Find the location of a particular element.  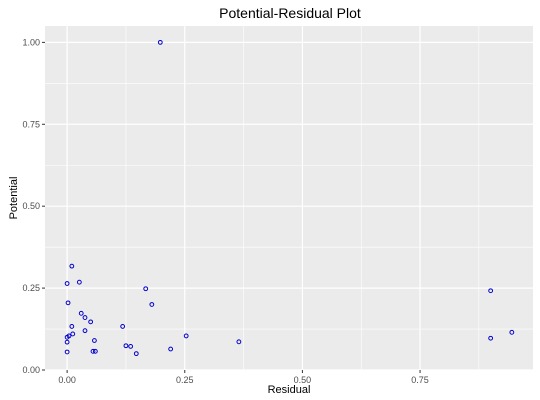

x-tick-label: 0.50 is located at coordinates (303, 380).